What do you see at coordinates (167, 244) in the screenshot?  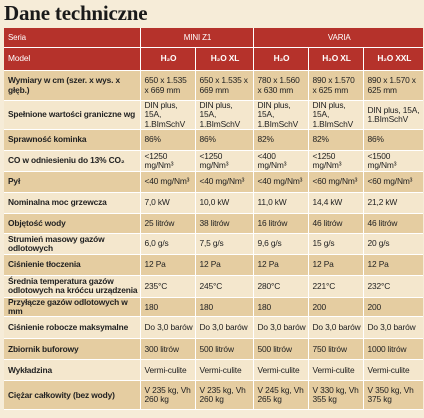 I see `row-value: 6,0 g/s` at bounding box center [167, 244].